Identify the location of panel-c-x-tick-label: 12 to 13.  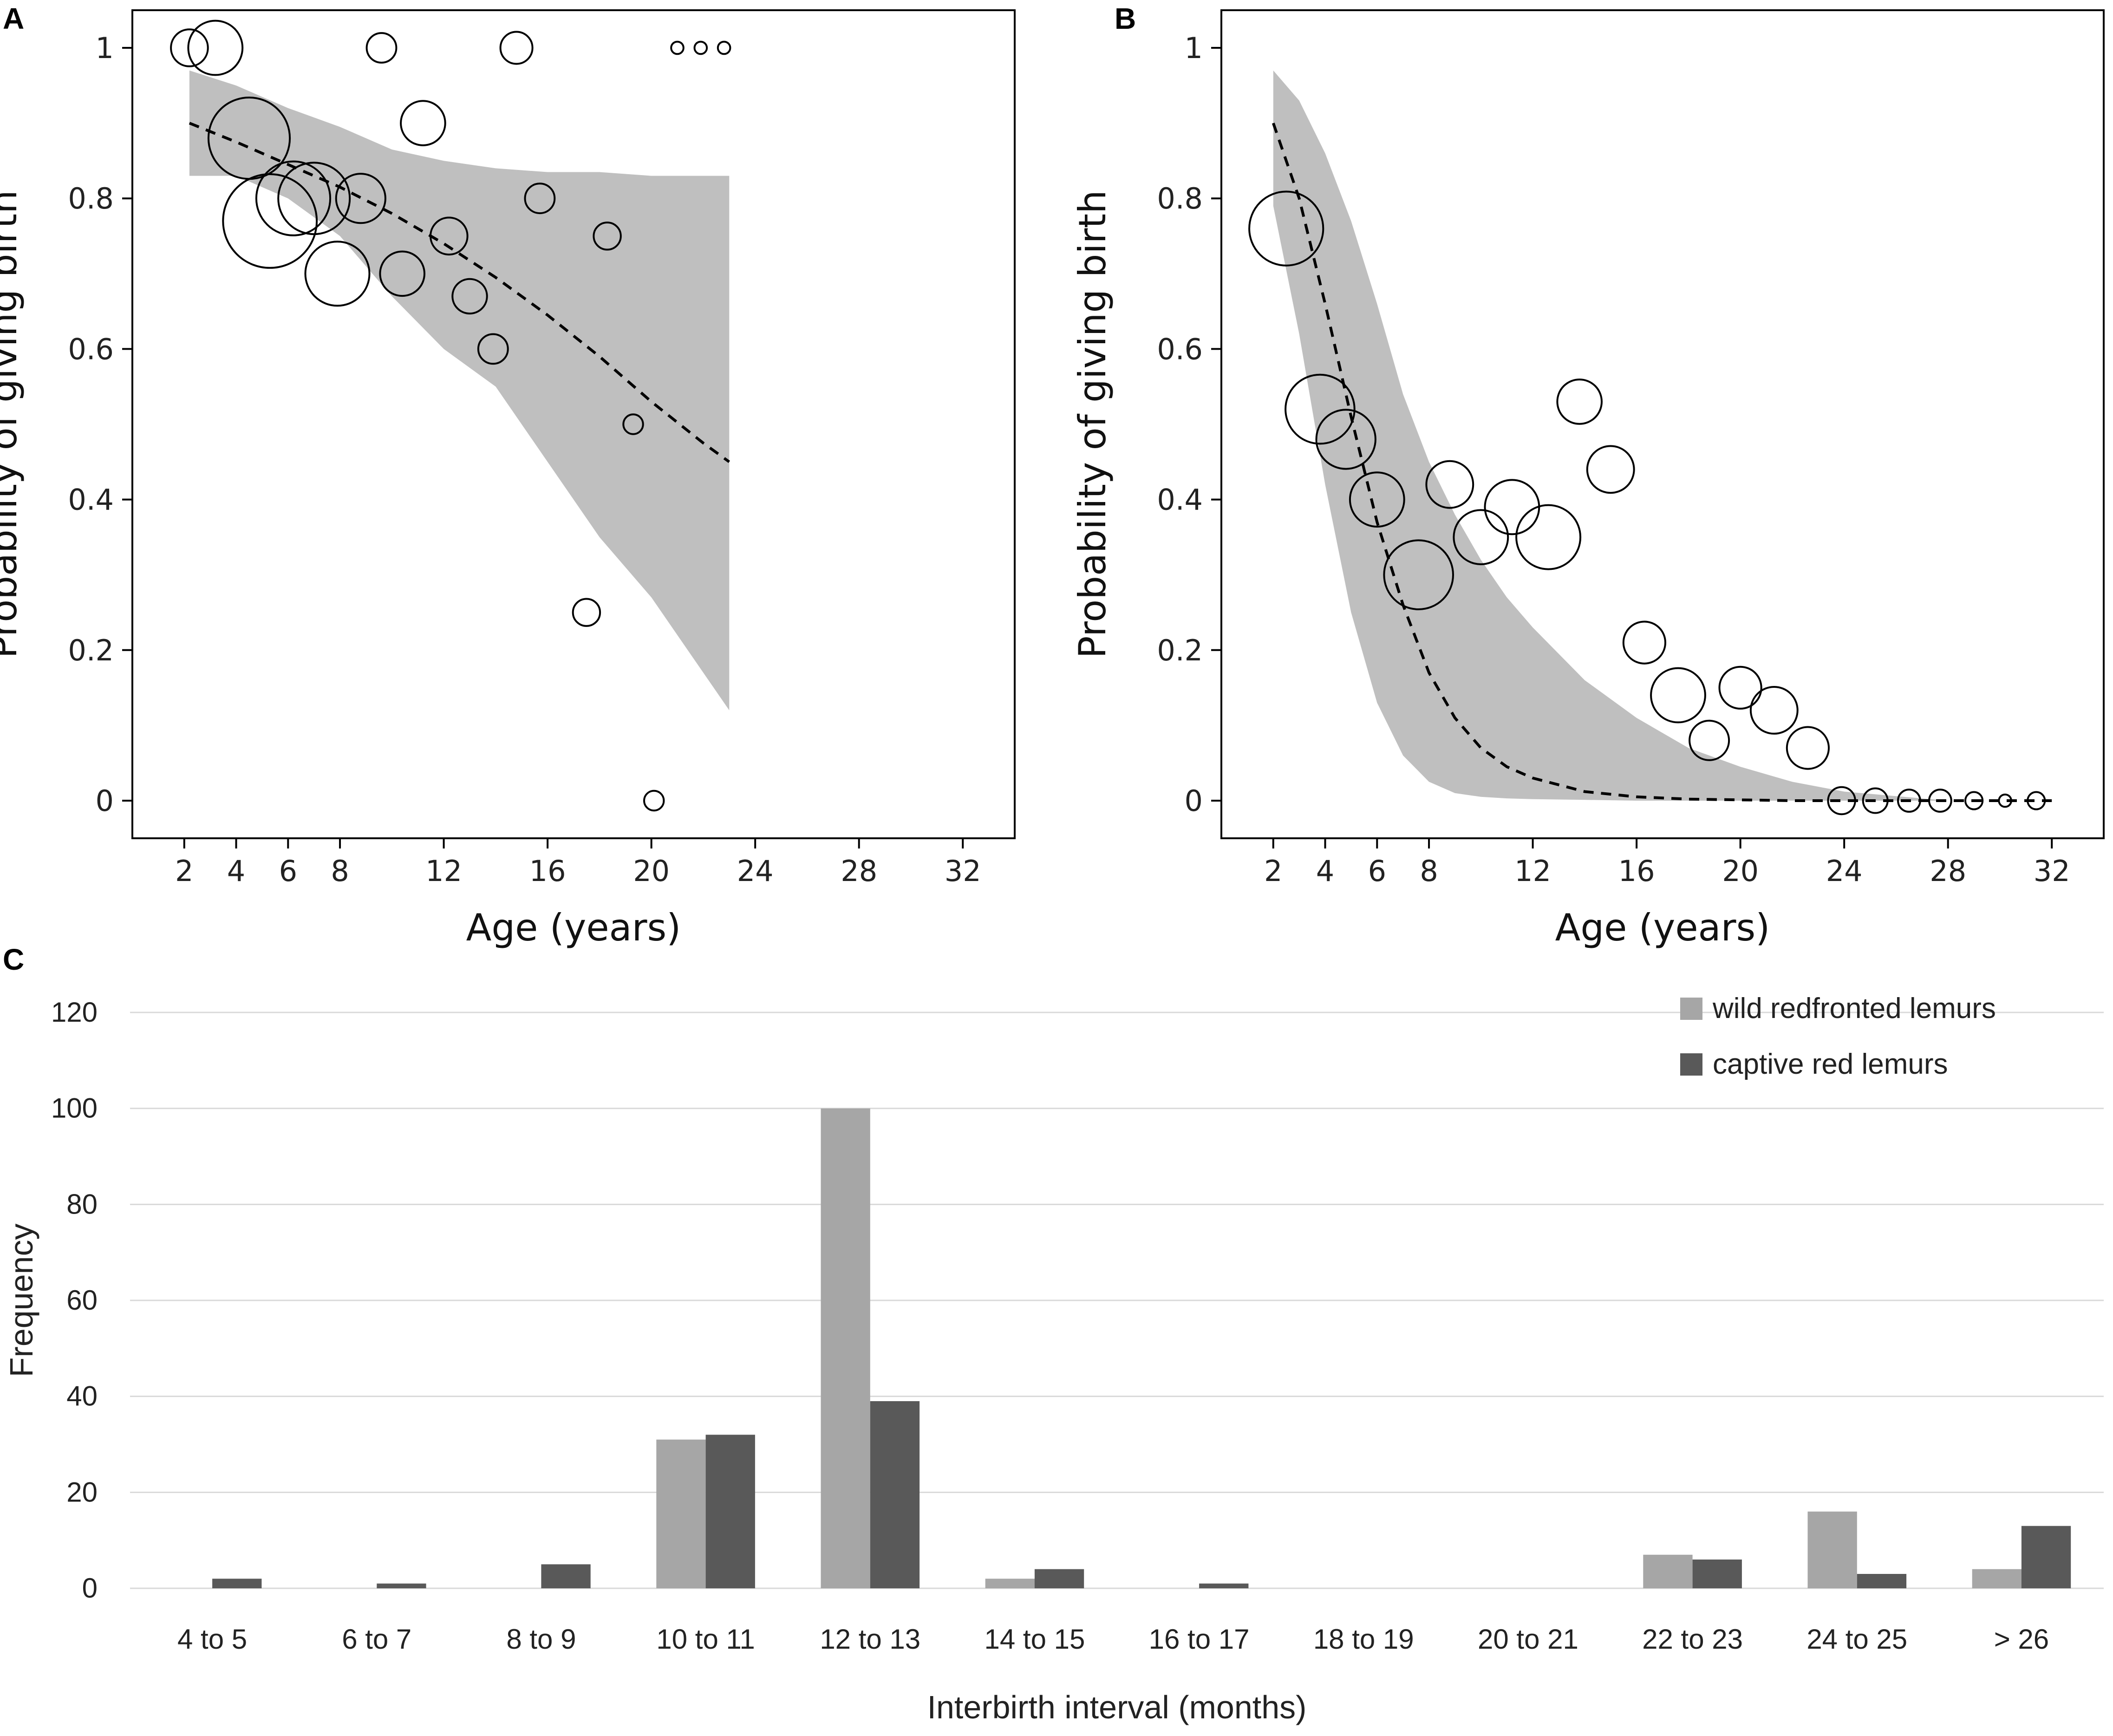
(870, 1640).